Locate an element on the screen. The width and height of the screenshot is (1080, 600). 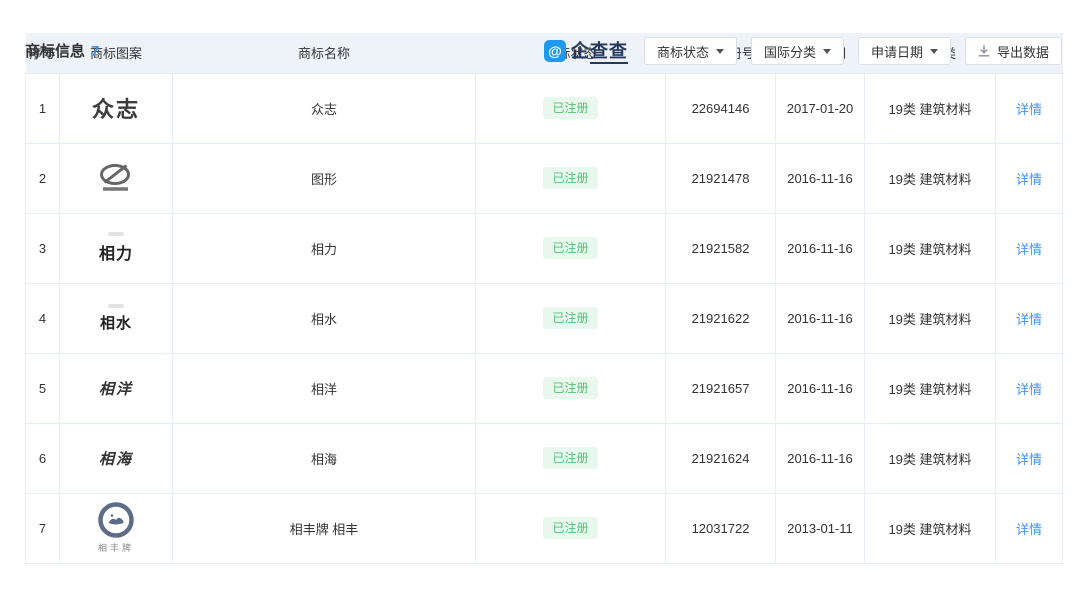
trademark-image: 相力 is located at coordinates (115, 254).